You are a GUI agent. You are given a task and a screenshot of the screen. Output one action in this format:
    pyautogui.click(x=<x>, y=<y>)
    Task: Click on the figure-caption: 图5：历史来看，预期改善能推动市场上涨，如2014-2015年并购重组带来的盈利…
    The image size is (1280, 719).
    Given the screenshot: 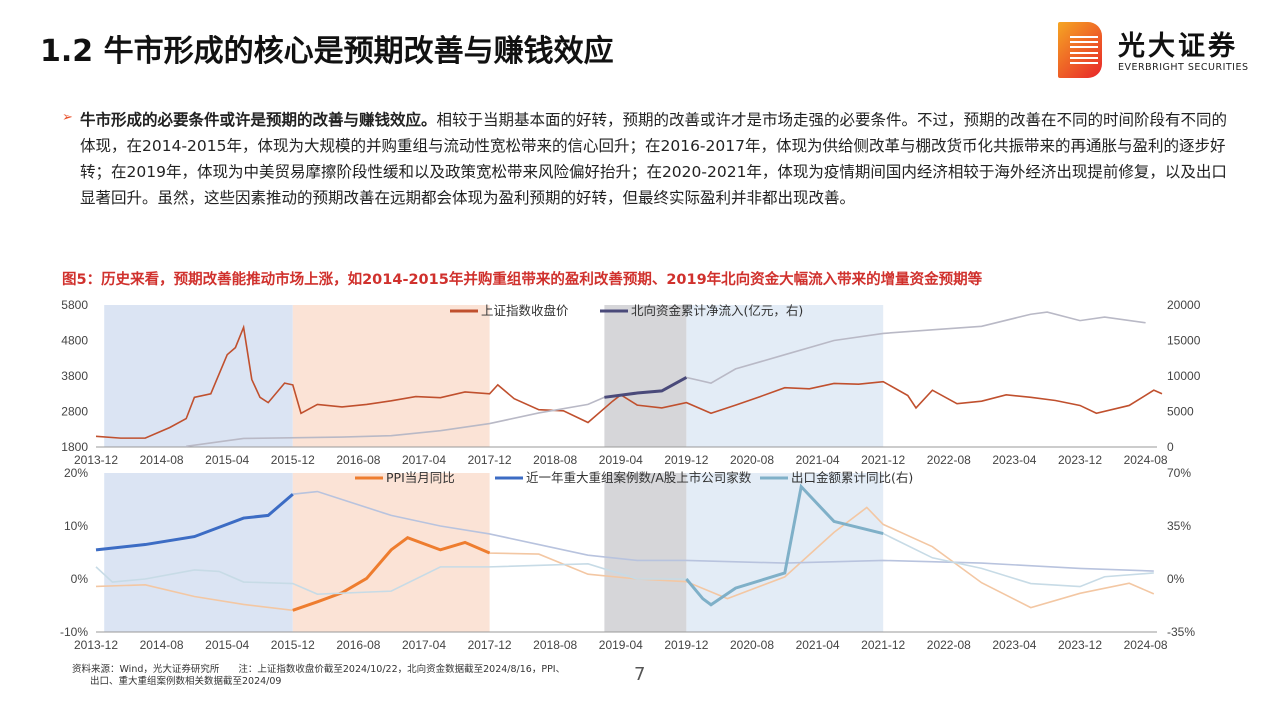 What is the action you would take?
    pyautogui.click(x=522, y=280)
    